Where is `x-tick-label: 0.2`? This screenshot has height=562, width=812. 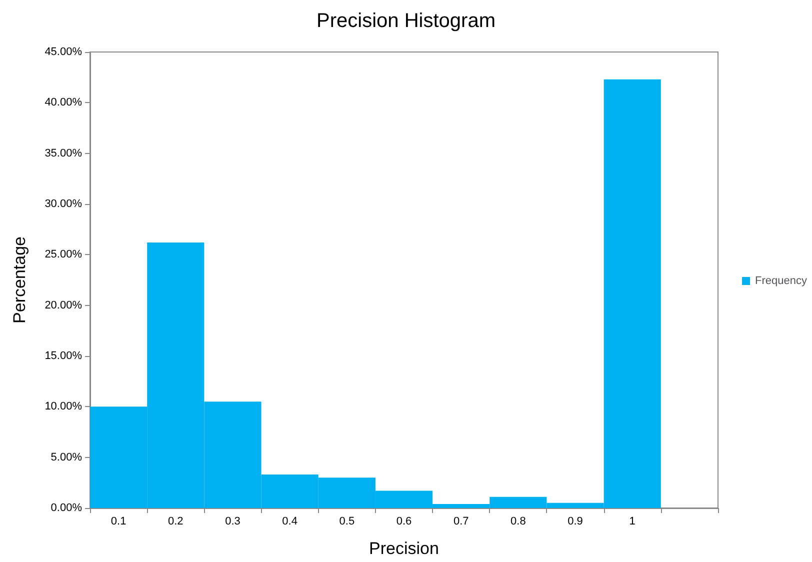
x-tick-label: 0.2 is located at coordinates (176, 522).